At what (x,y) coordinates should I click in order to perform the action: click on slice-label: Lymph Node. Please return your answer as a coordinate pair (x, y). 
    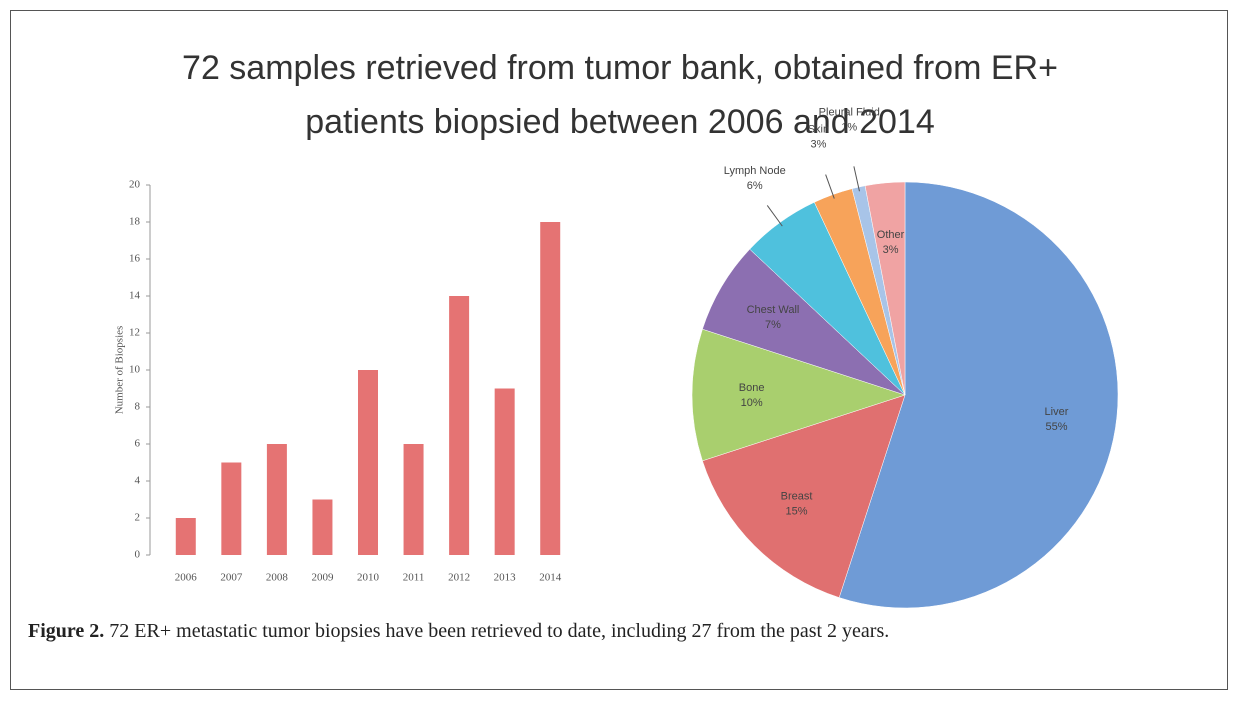
    Looking at the image, I should click on (755, 171).